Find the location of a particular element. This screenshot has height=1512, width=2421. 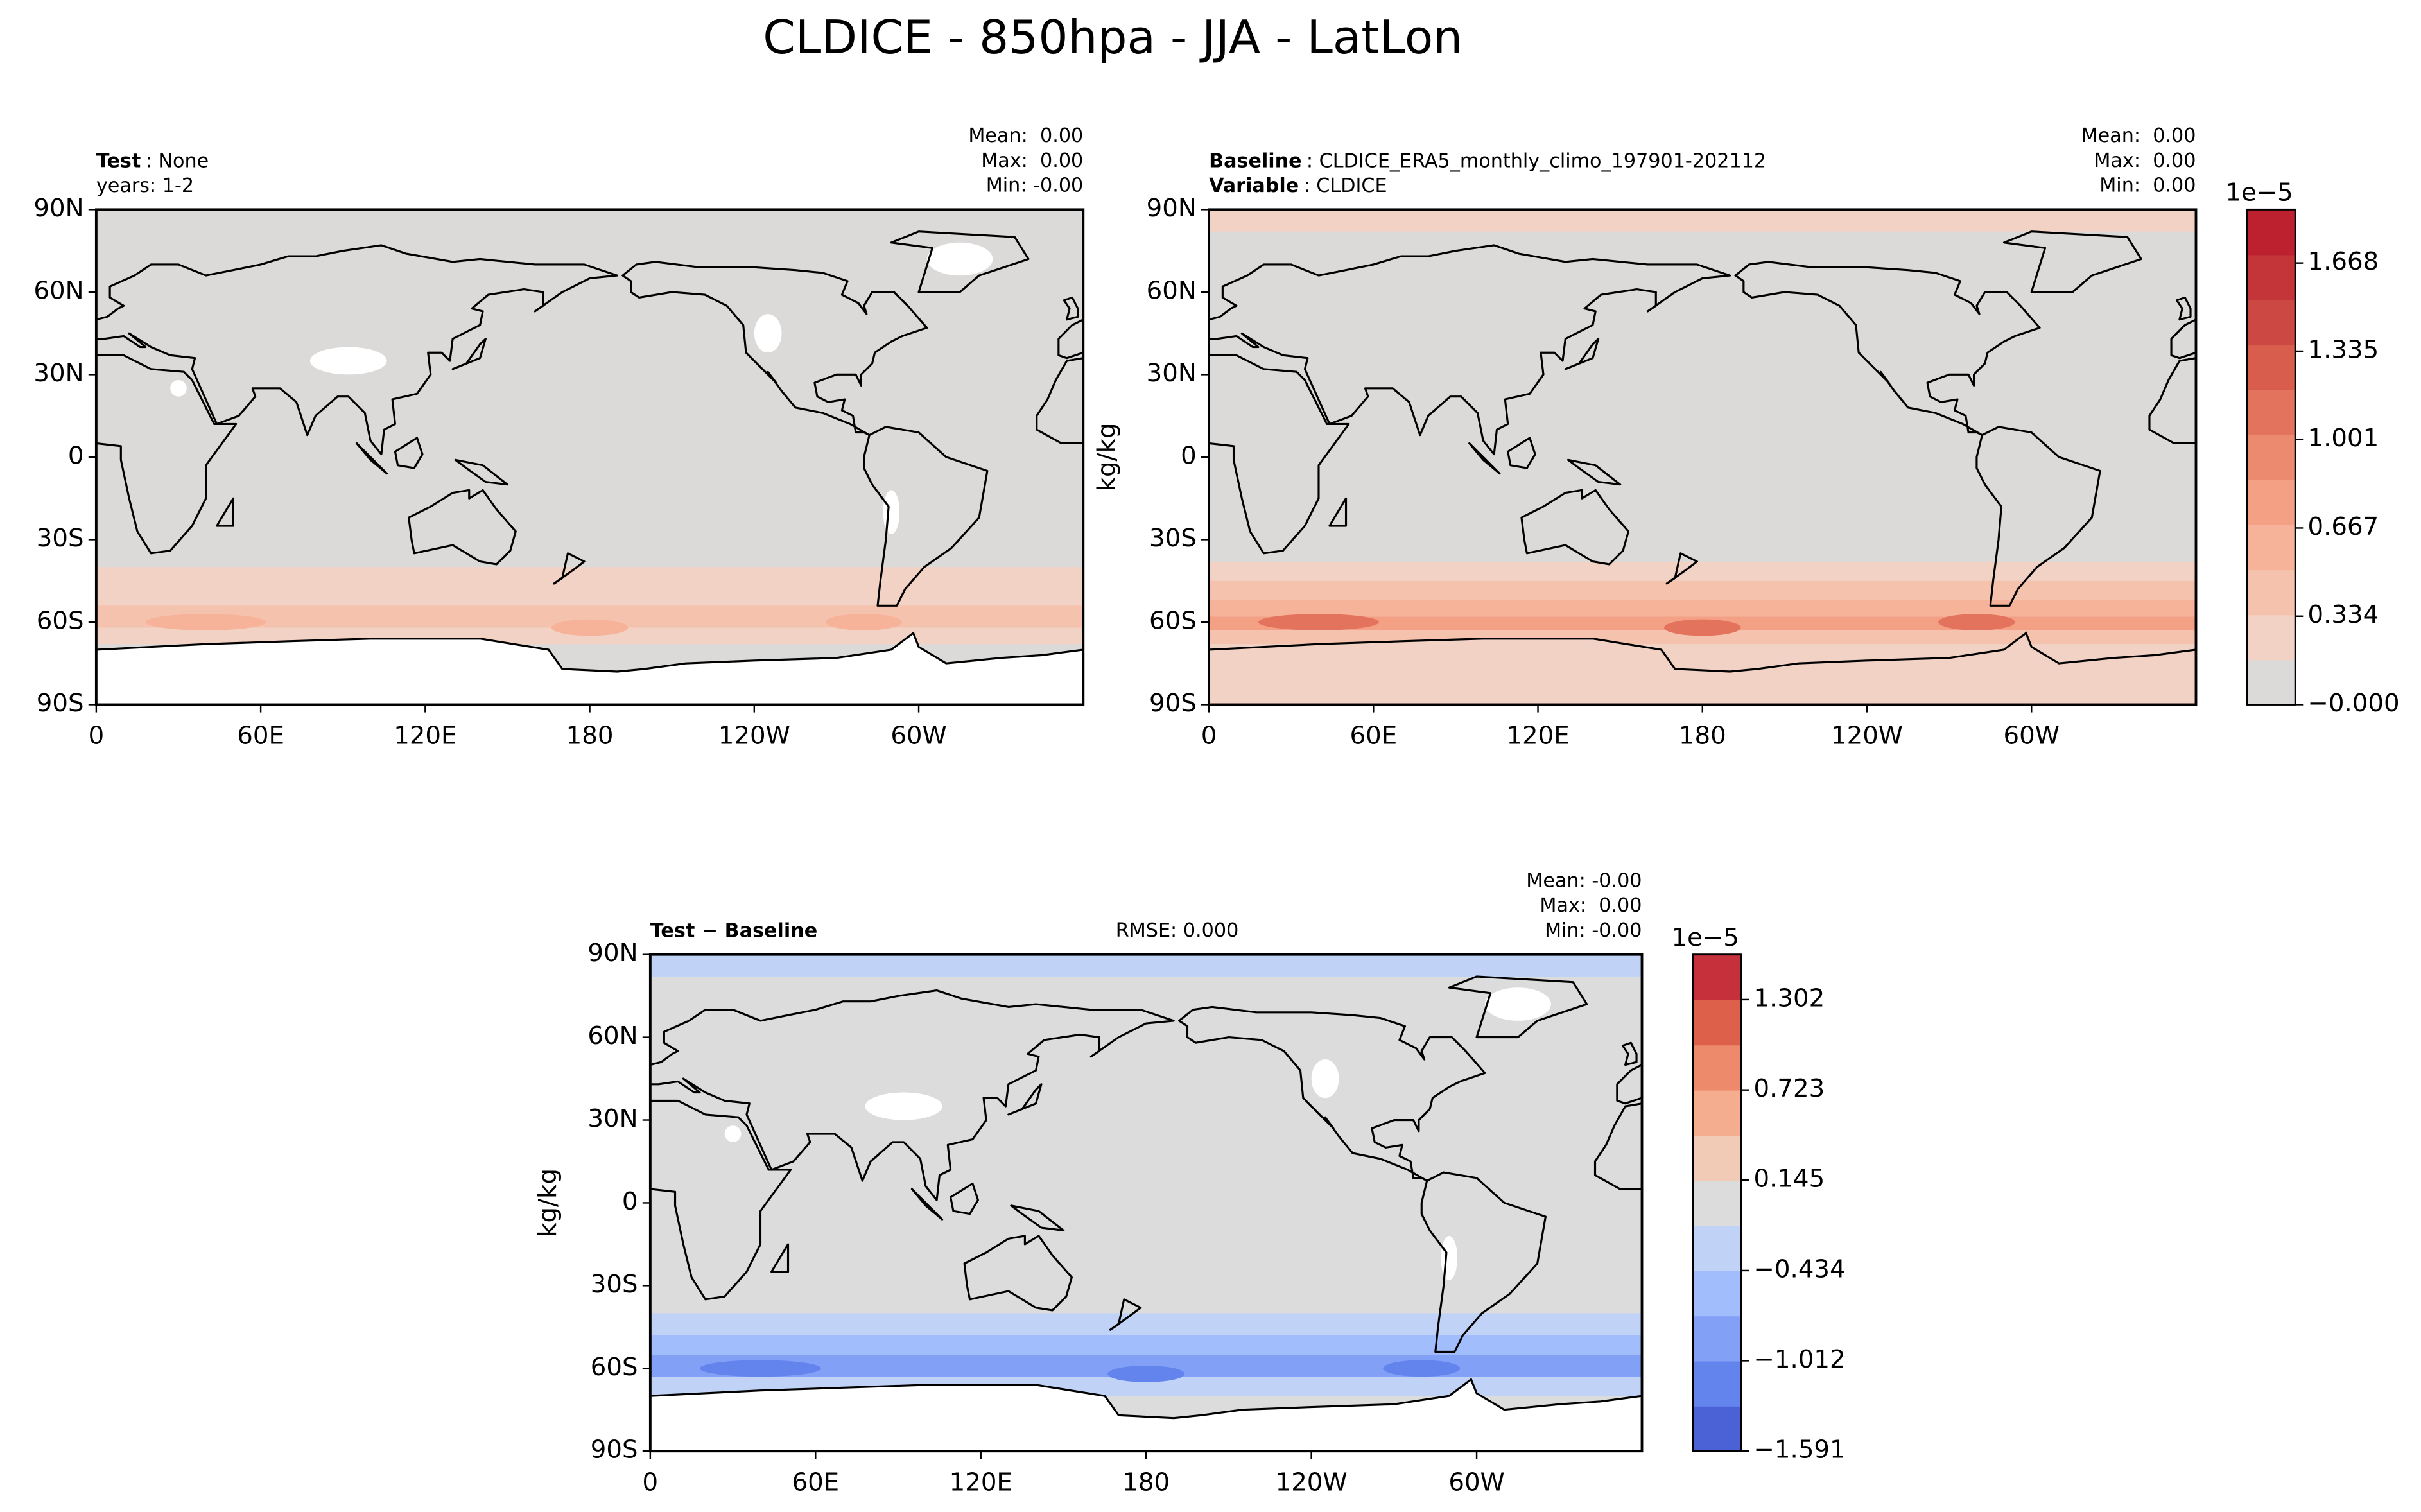

title-value: years: 1-2 is located at coordinates (145, 186).